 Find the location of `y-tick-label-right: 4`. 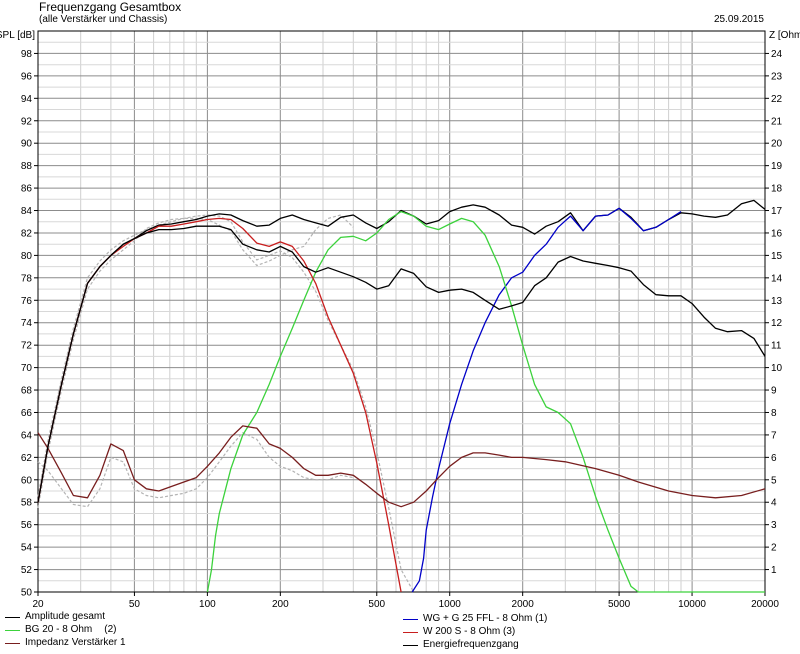

y-tick-label-right: 4 is located at coordinates (774, 503).